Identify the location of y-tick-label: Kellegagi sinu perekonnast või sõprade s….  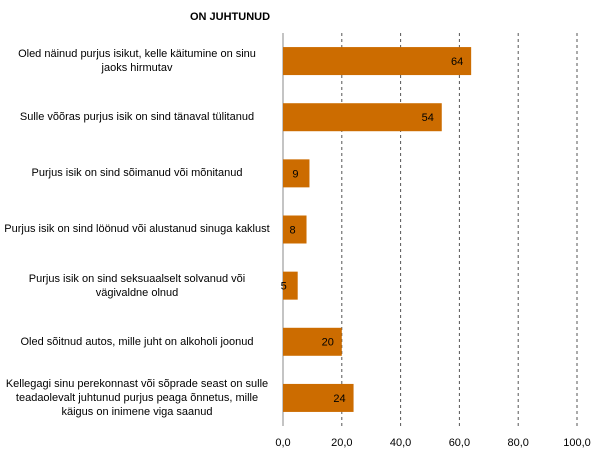
(137, 397).